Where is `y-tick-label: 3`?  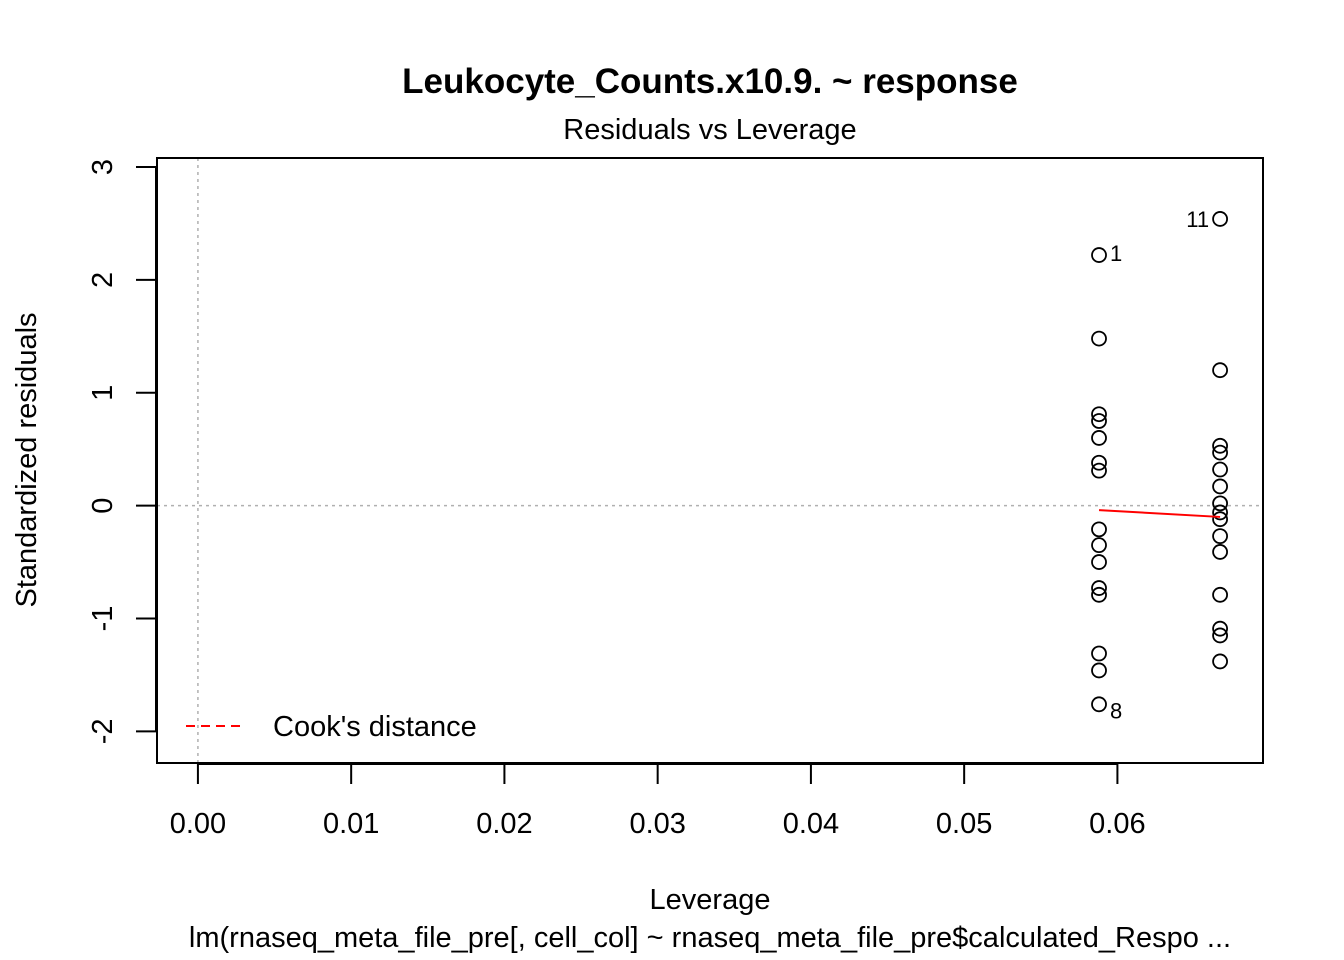 y-tick-label: 3 is located at coordinates (103, 167).